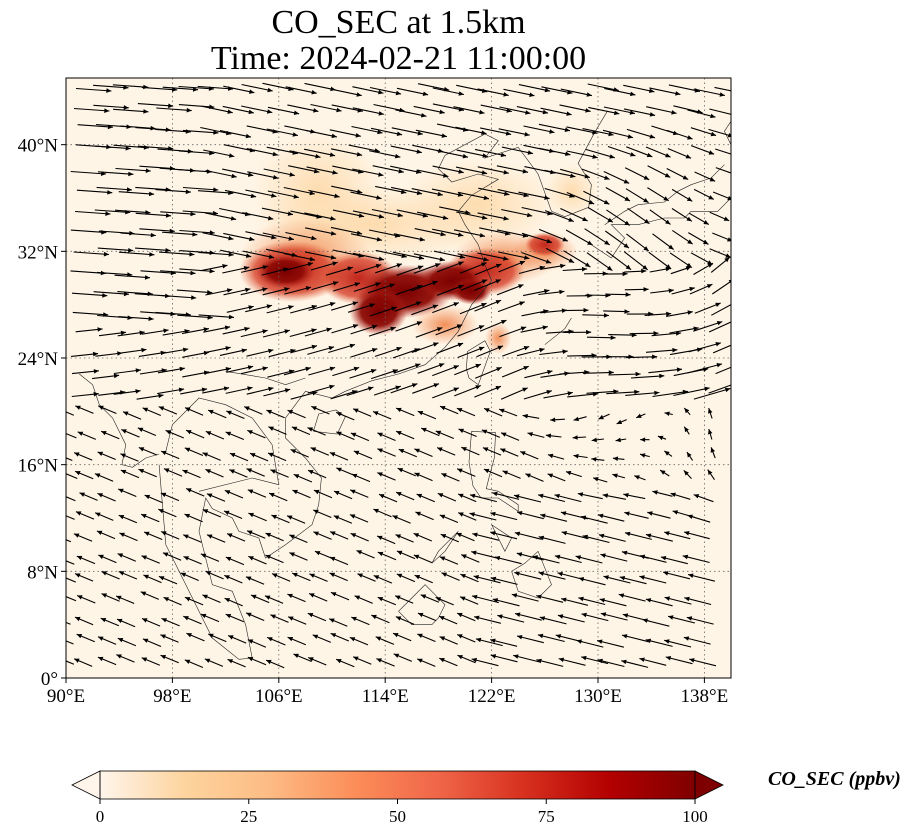 This screenshot has width=916, height=836. I want to click on colorbar-tick-label: 50, so click(397, 816).